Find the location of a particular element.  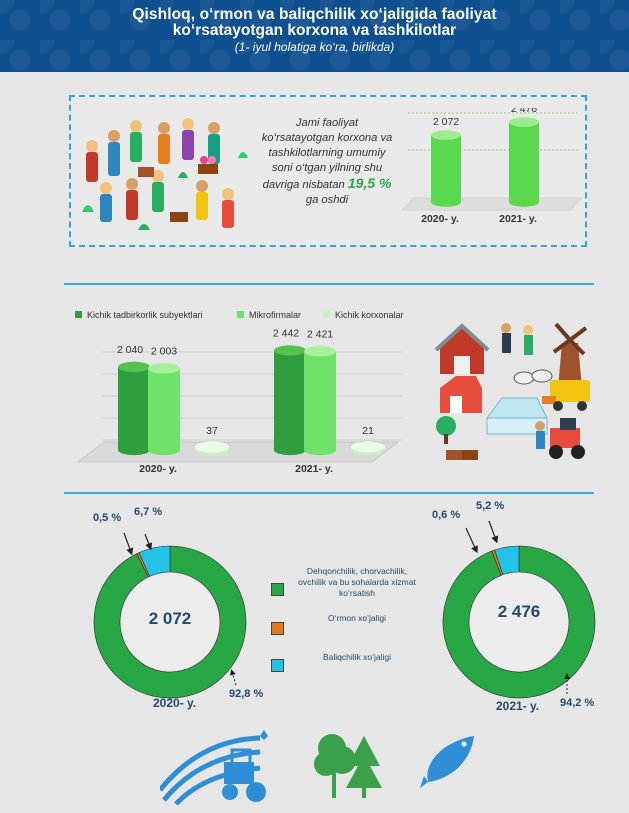

farmers-illustration is located at coordinates (165, 174).